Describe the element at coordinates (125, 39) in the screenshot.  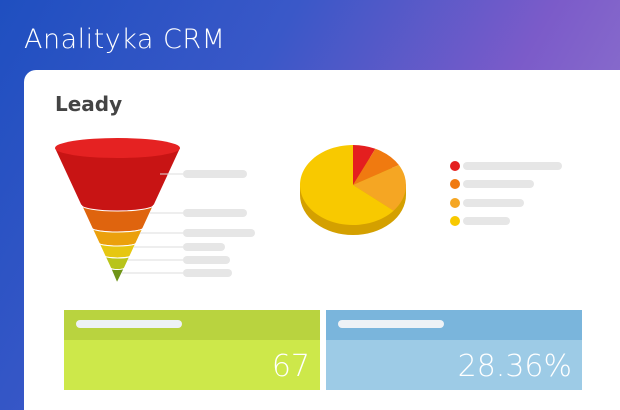
I see `app-title: Analityka CRM` at that location.